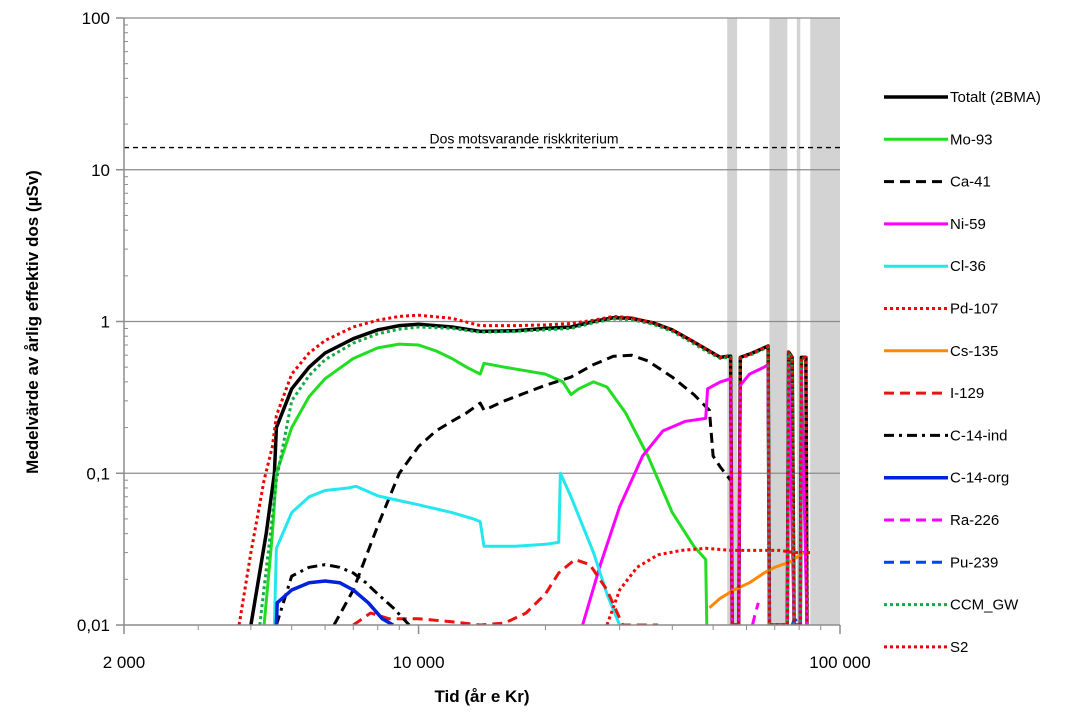 The image size is (1086, 713). What do you see at coordinates (481, 696) in the screenshot?
I see `x-axis-title: Tid (år e Kr)` at bounding box center [481, 696].